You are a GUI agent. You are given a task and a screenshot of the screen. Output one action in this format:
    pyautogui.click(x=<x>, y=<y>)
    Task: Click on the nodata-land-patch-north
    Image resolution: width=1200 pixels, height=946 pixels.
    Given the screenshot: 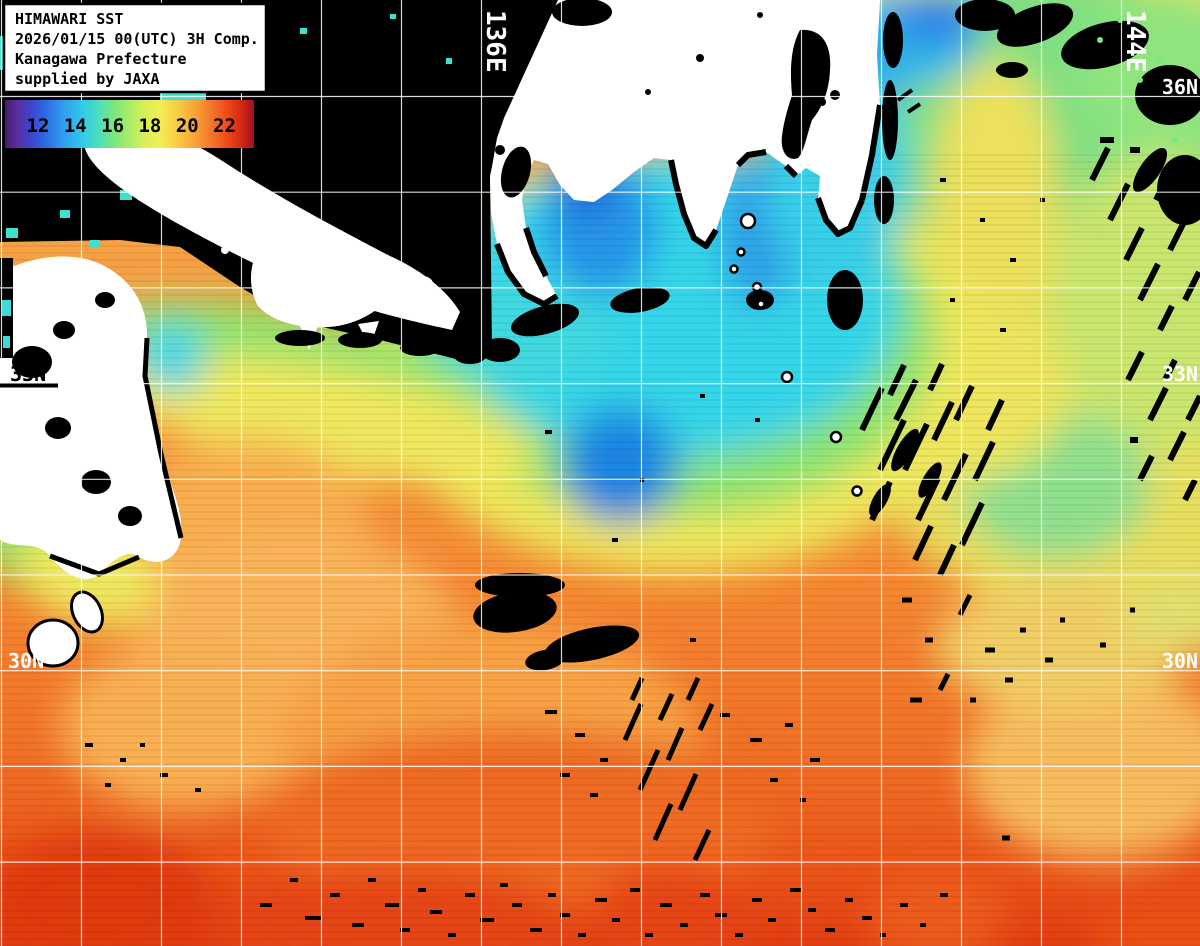 What is the action you would take?
    pyautogui.click(x=582, y=13)
    